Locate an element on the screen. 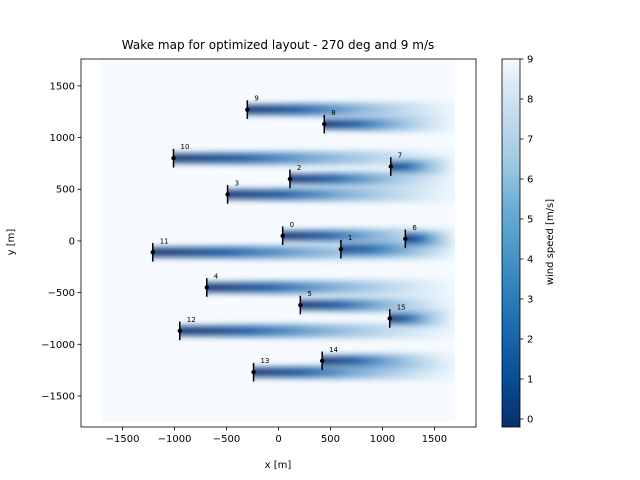 The image size is (640, 480). colorbar-tick-label: 5 is located at coordinates (530, 220).